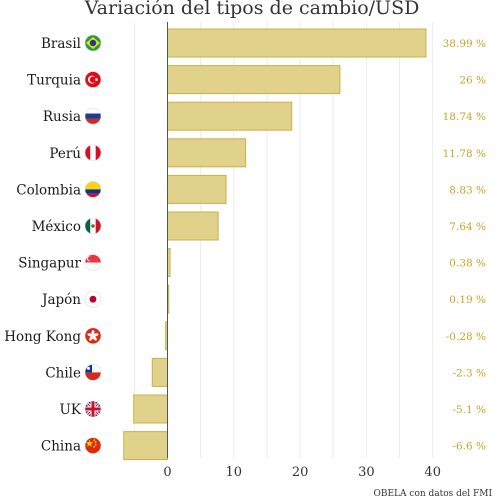 Image resolution: width=500 pixels, height=500 pixels. What do you see at coordinates (467, 190) in the screenshot?
I see `value-label: 8.83 %` at bounding box center [467, 190].